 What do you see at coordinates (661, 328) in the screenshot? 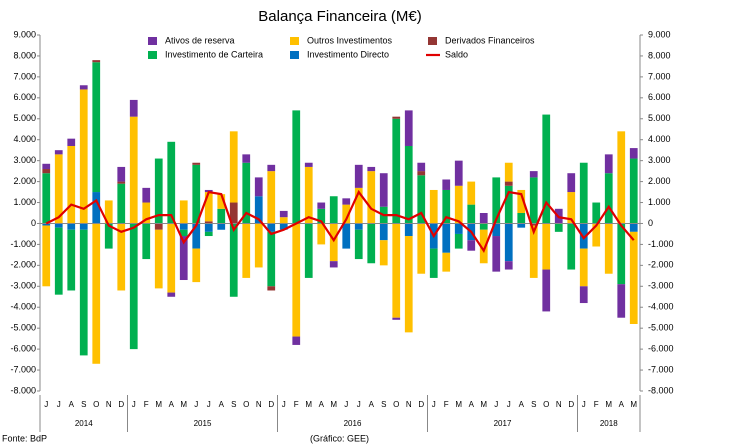
I see `y2-tick-label: -5.000` at bounding box center [661, 328].